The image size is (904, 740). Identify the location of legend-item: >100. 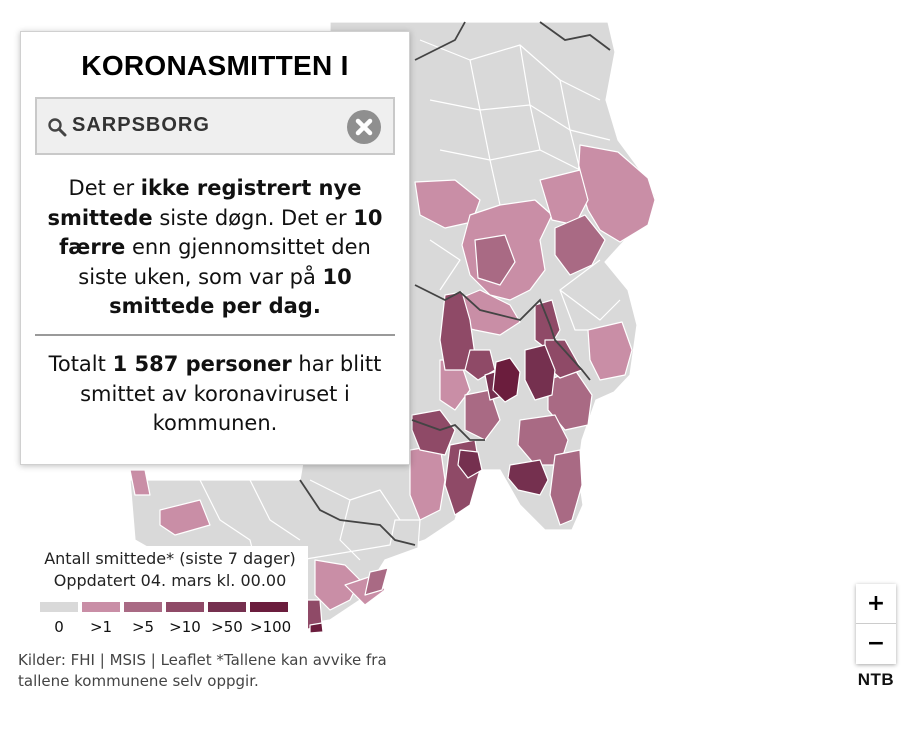
(271, 619).